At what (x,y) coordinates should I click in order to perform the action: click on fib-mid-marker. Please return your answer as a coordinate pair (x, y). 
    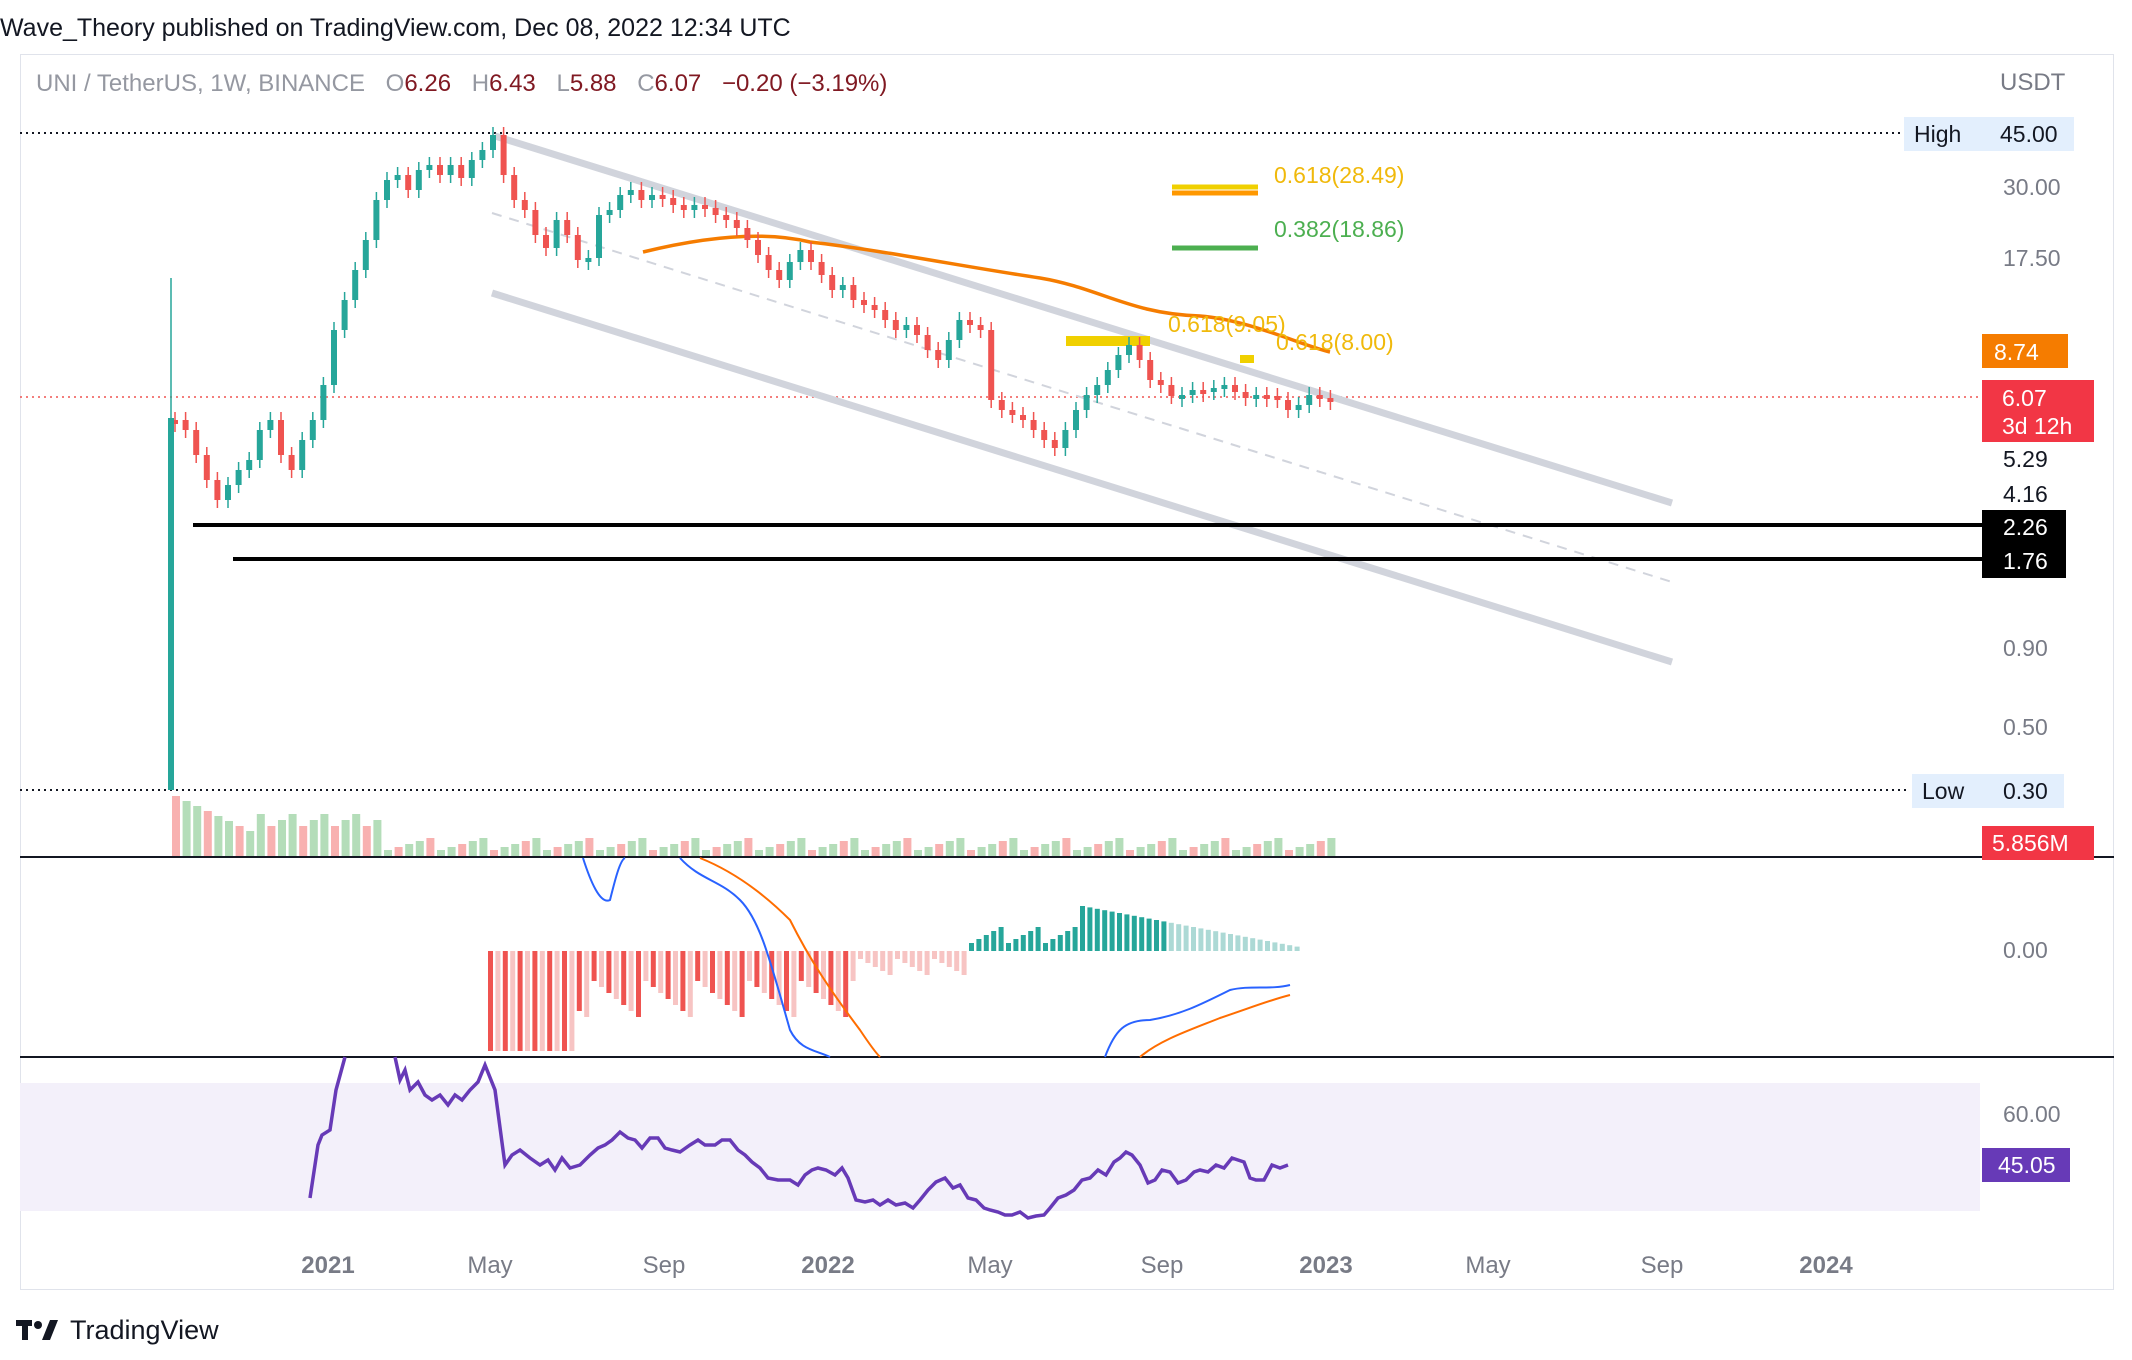
    Looking at the image, I should click on (1108, 341).